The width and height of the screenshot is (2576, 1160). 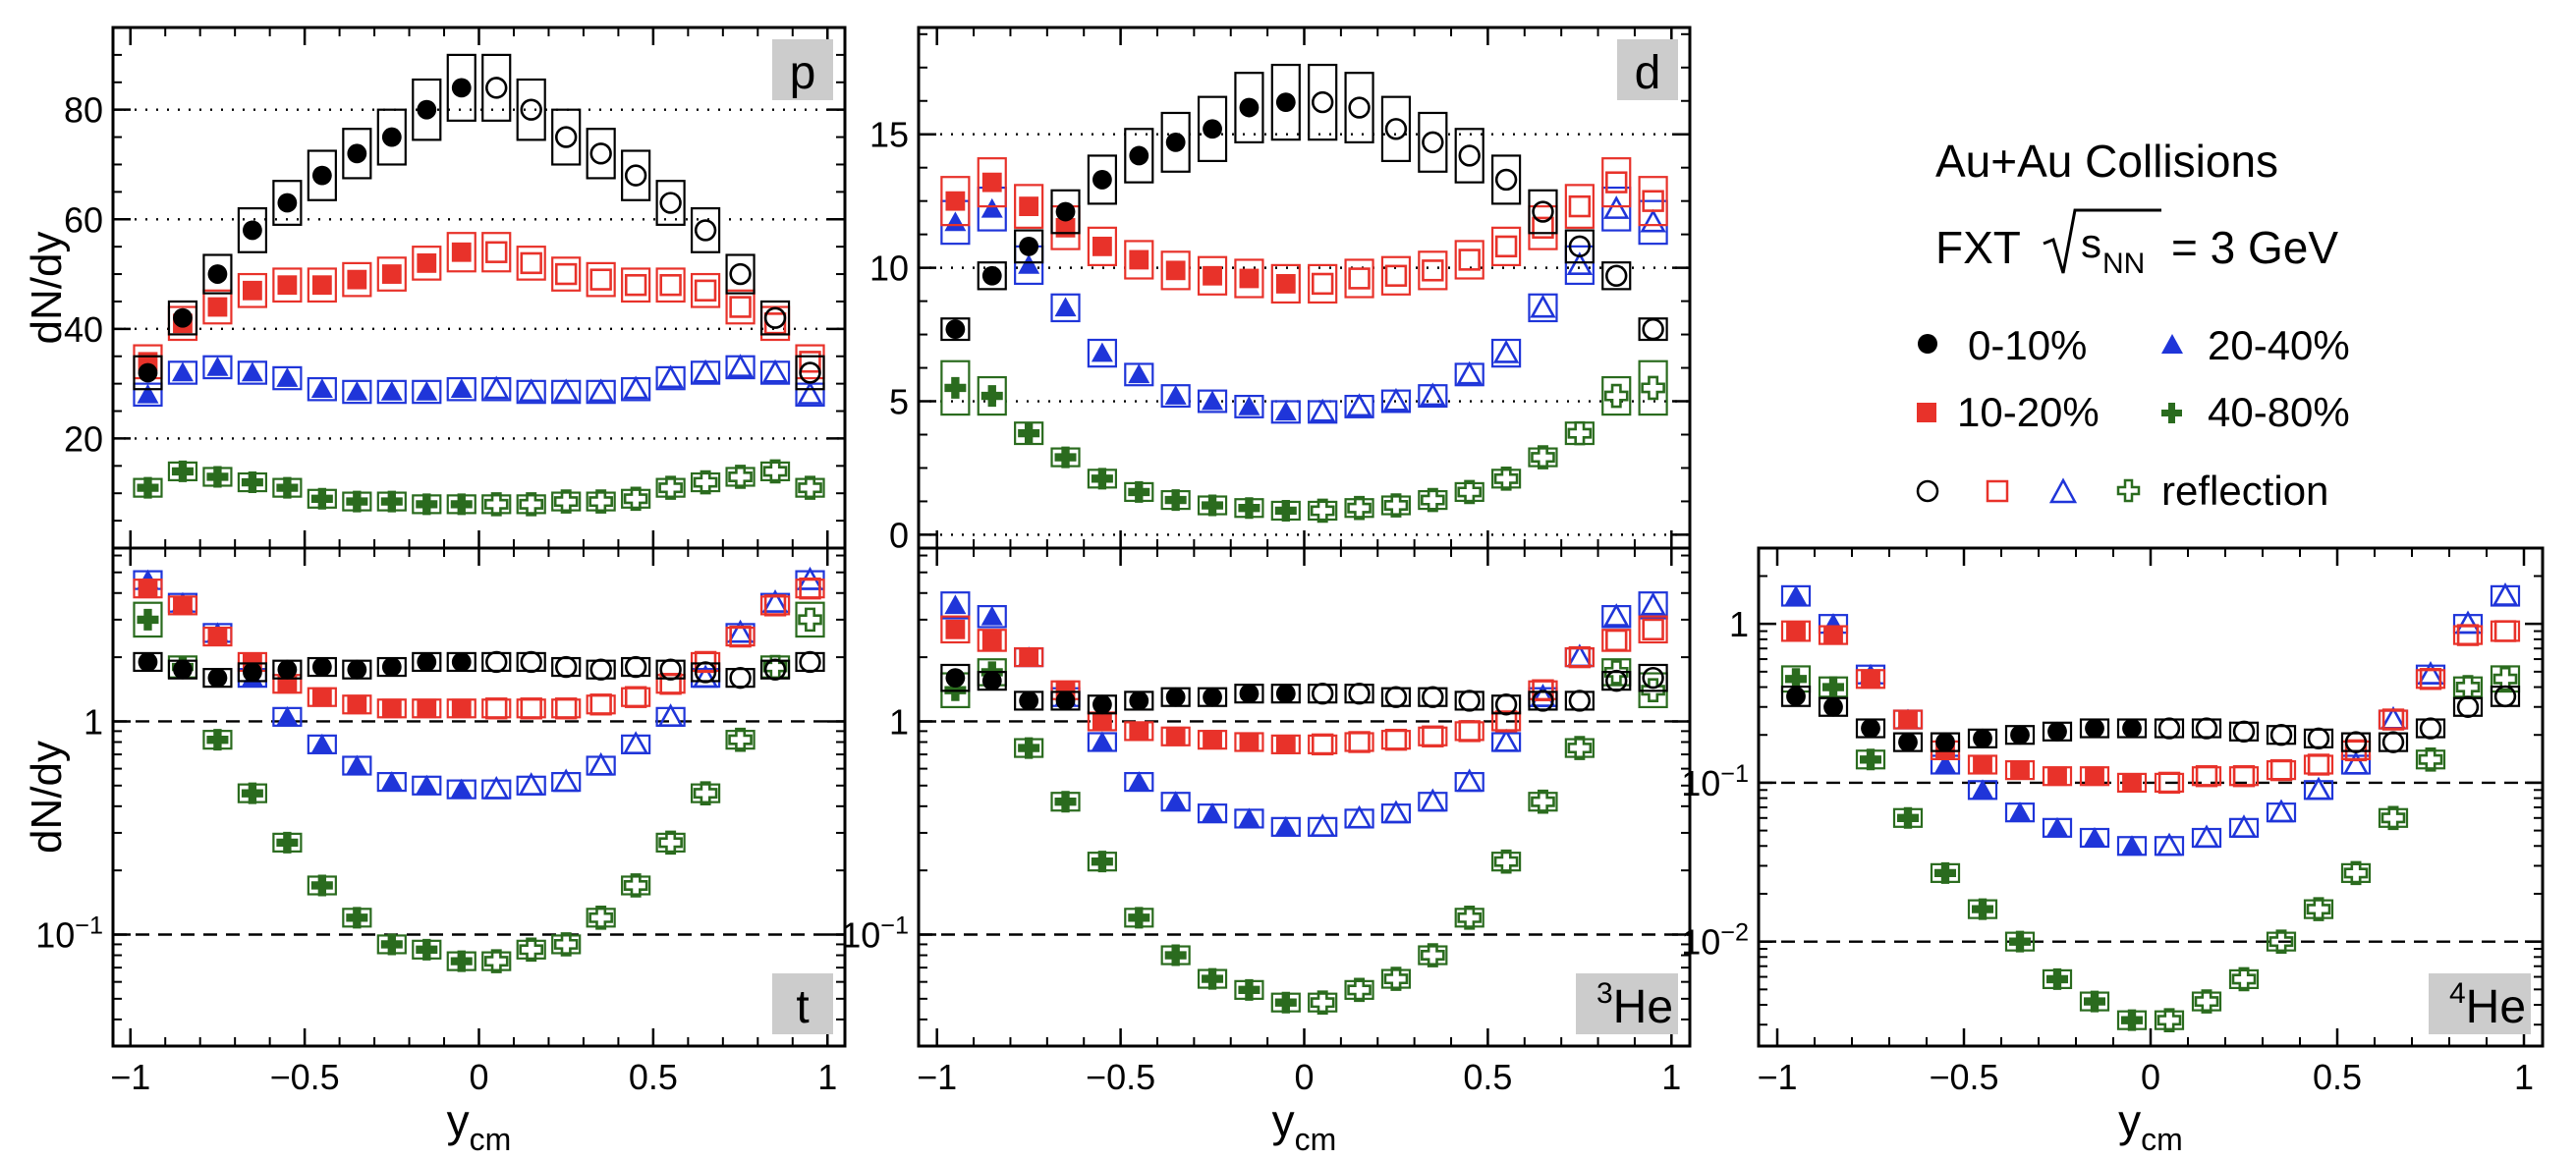 I want to click on legend-entry-0-10: 0-10%, so click(x=2027, y=345).